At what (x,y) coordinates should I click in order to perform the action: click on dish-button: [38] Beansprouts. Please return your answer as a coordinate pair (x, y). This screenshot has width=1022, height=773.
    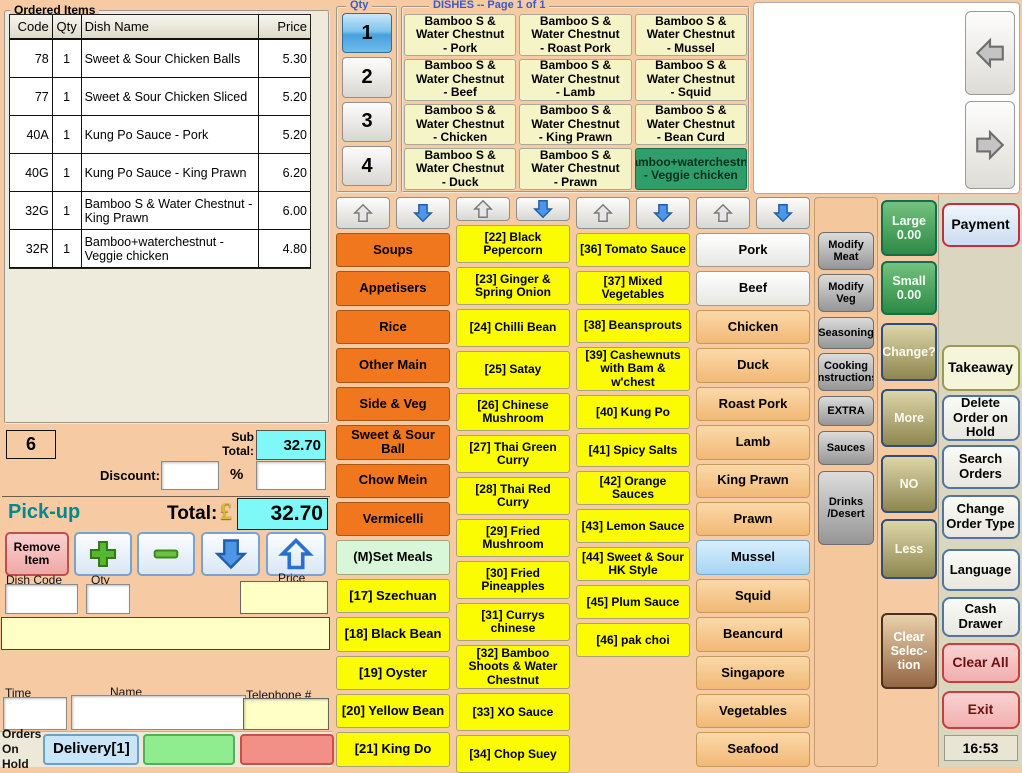
    Looking at the image, I should click on (633, 326).